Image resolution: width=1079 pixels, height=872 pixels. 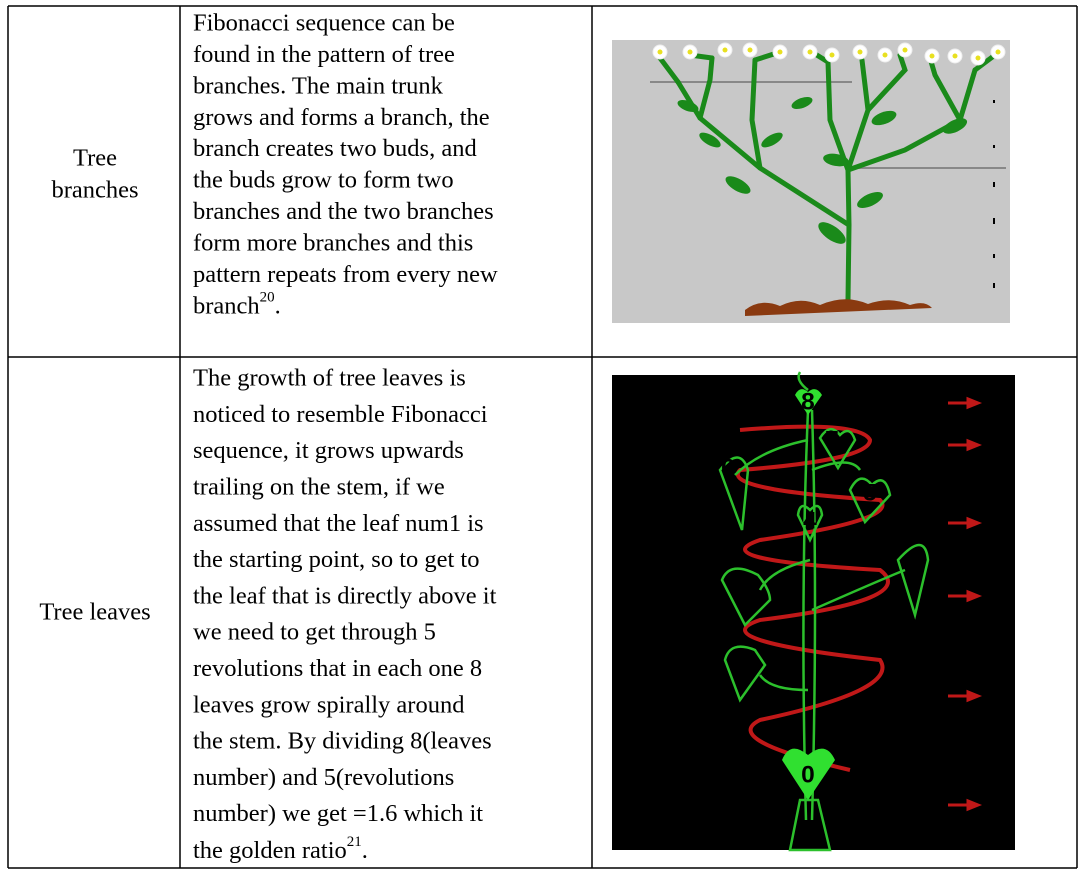 What do you see at coordinates (328, 450) in the screenshot?
I see `cell-text-line: sequence, it grows upwards` at bounding box center [328, 450].